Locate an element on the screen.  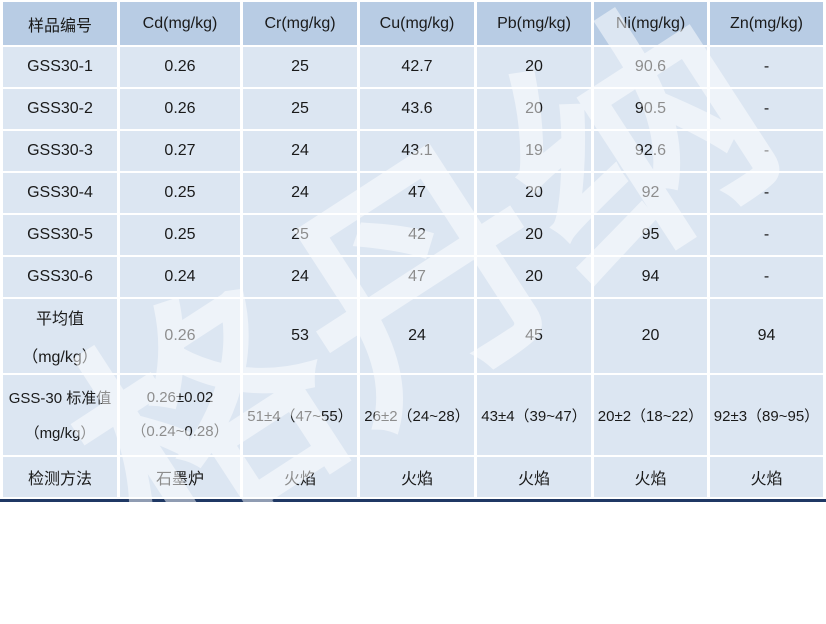
data-cell: 53 is located at coordinates (300, 336).